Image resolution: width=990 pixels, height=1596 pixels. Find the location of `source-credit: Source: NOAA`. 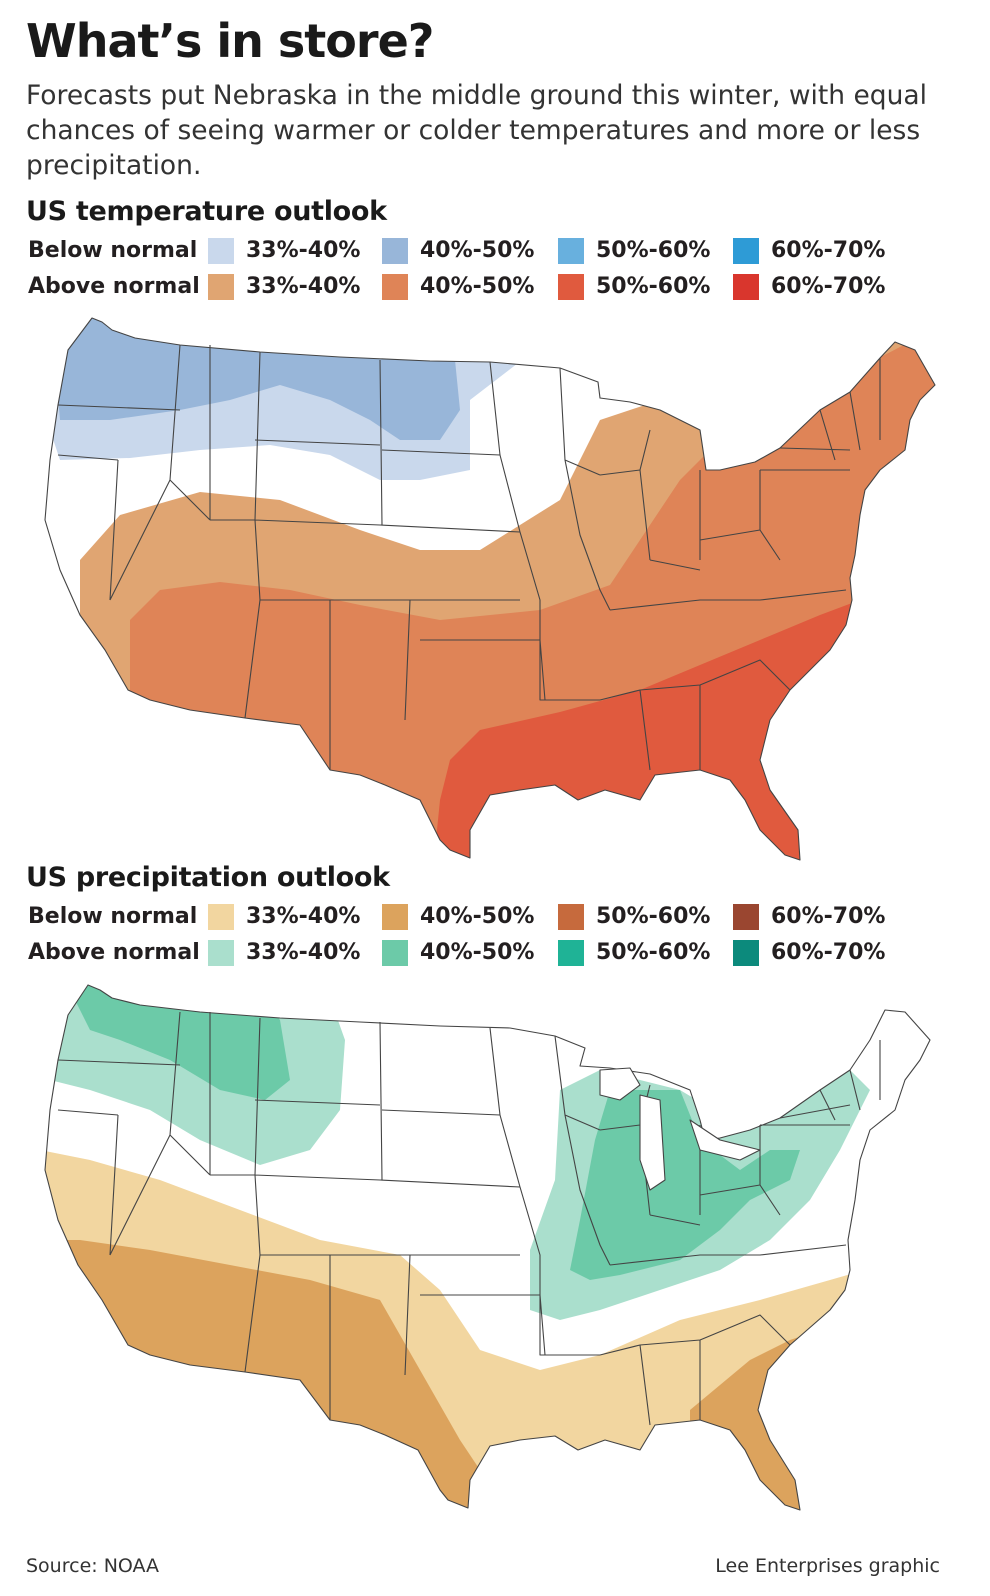

source-credit: Source: NOAA is located at coordinates (93, 1566).